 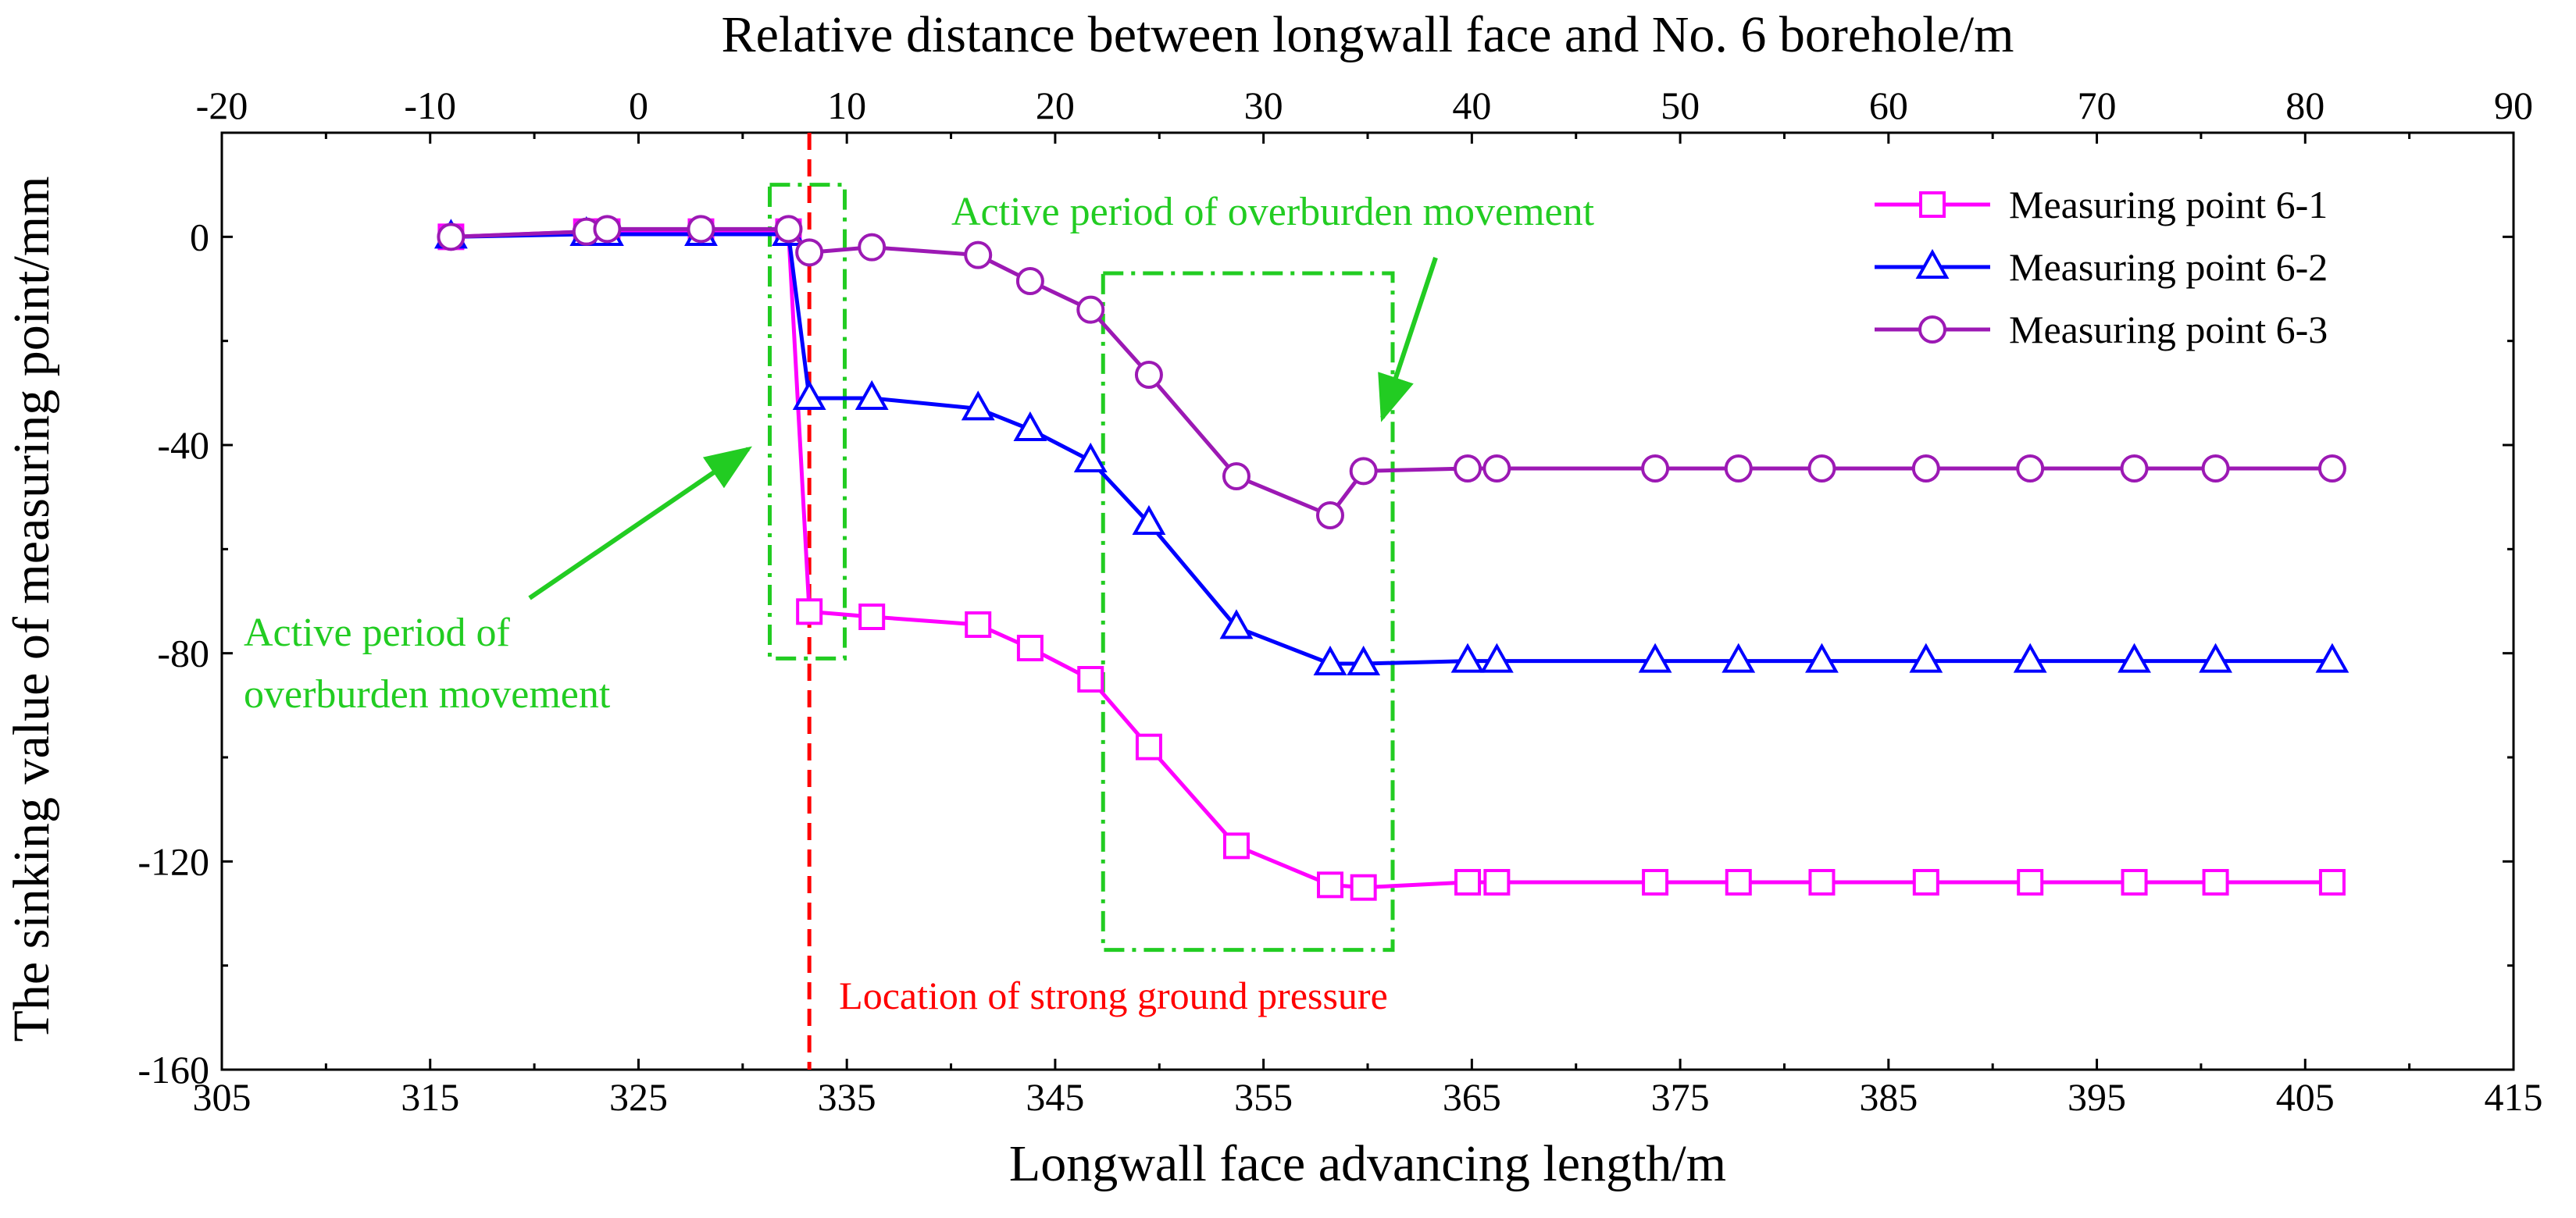 What do you see at coordinates (638, 105) in the screenshot?
I see `x2-tick-label: 0` at bounding box center [638, 105].